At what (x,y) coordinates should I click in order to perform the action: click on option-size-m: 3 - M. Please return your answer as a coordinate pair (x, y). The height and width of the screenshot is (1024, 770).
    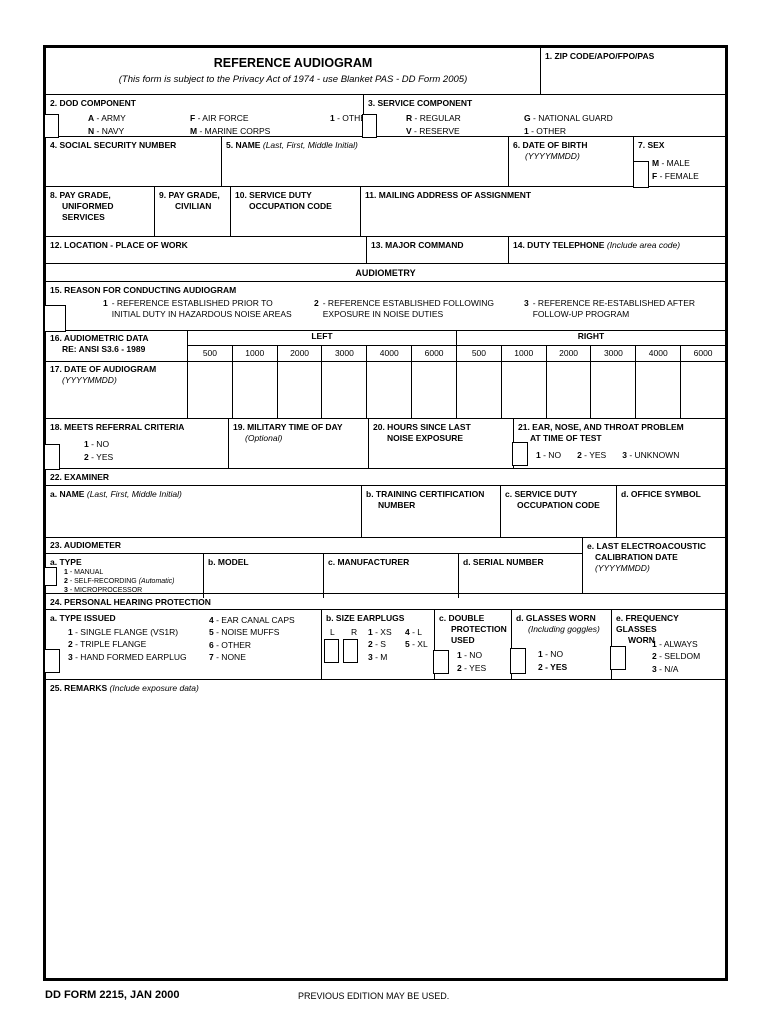
    Looking at the image, I should click on (378, 656).